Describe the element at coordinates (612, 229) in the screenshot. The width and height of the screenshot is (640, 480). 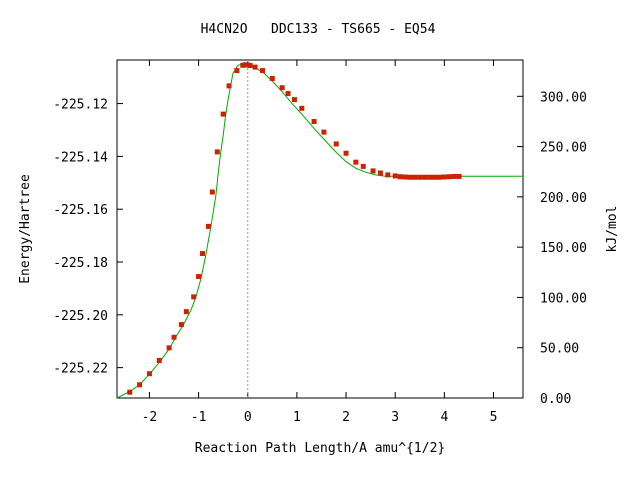
I see `y2-axis-label: kJ/mol` at that location.